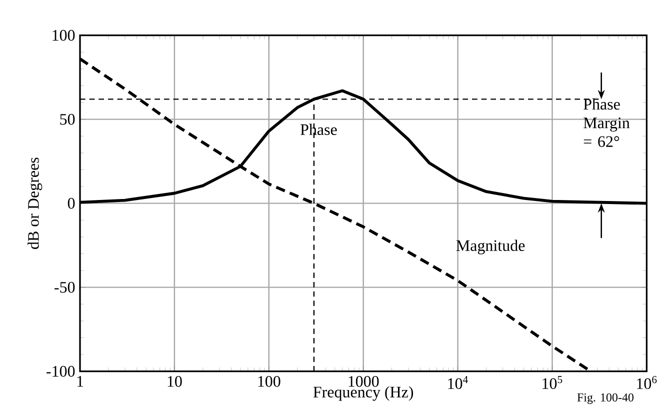  I want to click on y-tick-label: 0, so click(71, 203).